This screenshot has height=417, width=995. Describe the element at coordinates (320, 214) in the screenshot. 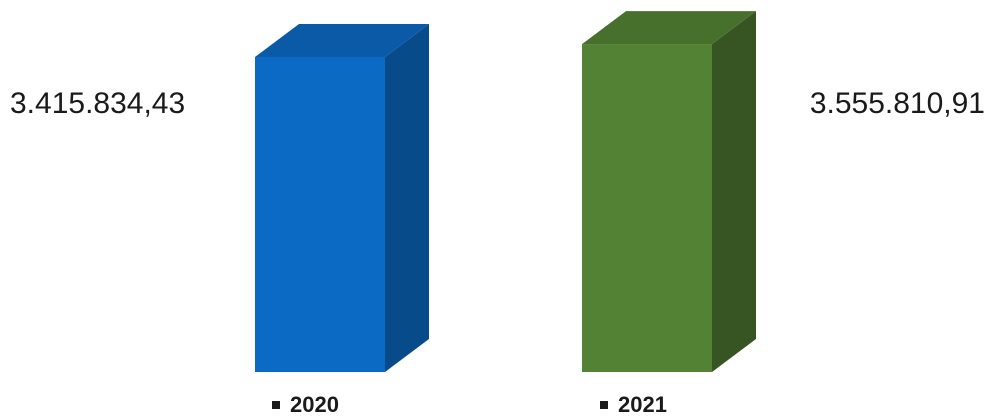

I see `bar-2020` at that location.